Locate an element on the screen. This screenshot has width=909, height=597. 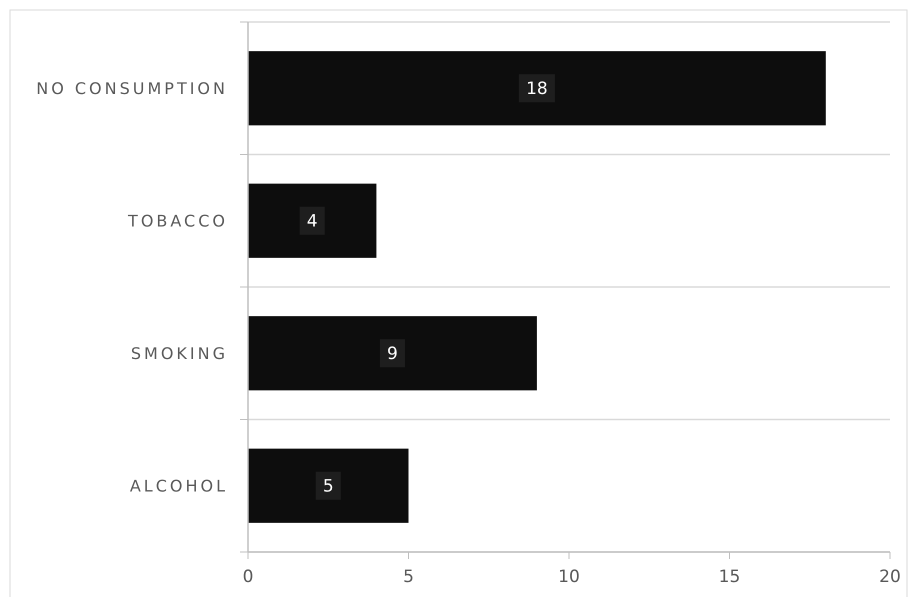
y-tick-label: NO CONSUMPTION is located at coordinates (132, 88).